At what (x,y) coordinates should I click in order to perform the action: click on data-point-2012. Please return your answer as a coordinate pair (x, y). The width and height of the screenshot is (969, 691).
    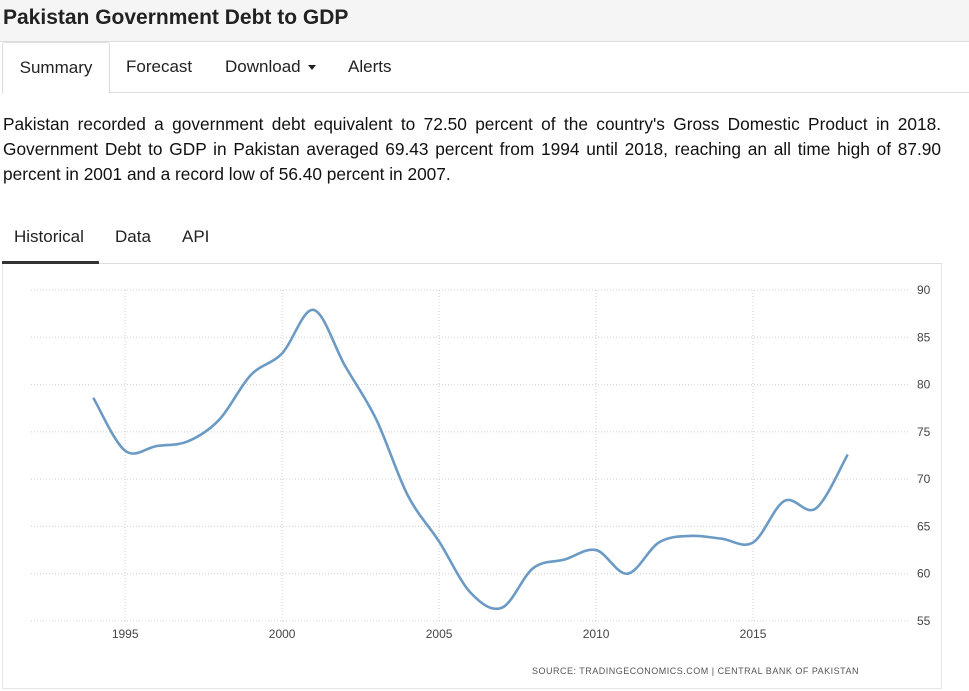
    Looking at the image, I should click on (659, 543).